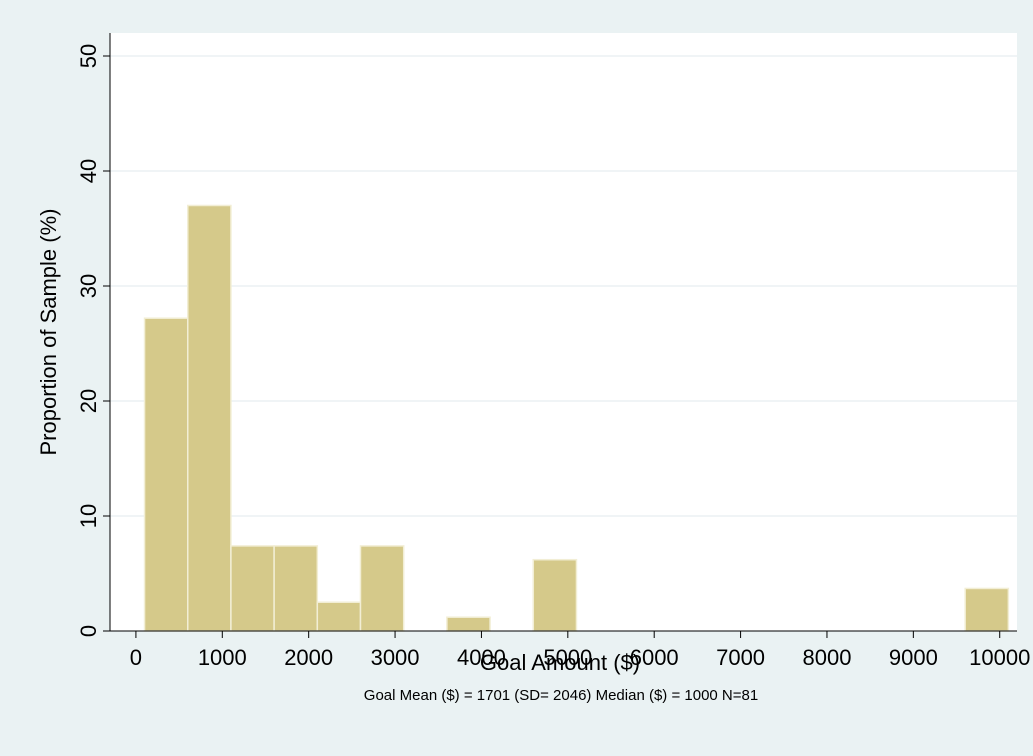 Image resolution: width=1033 pixels, height=756 pixels. I want to click on y-tick-label: 30, so click(88, 286).